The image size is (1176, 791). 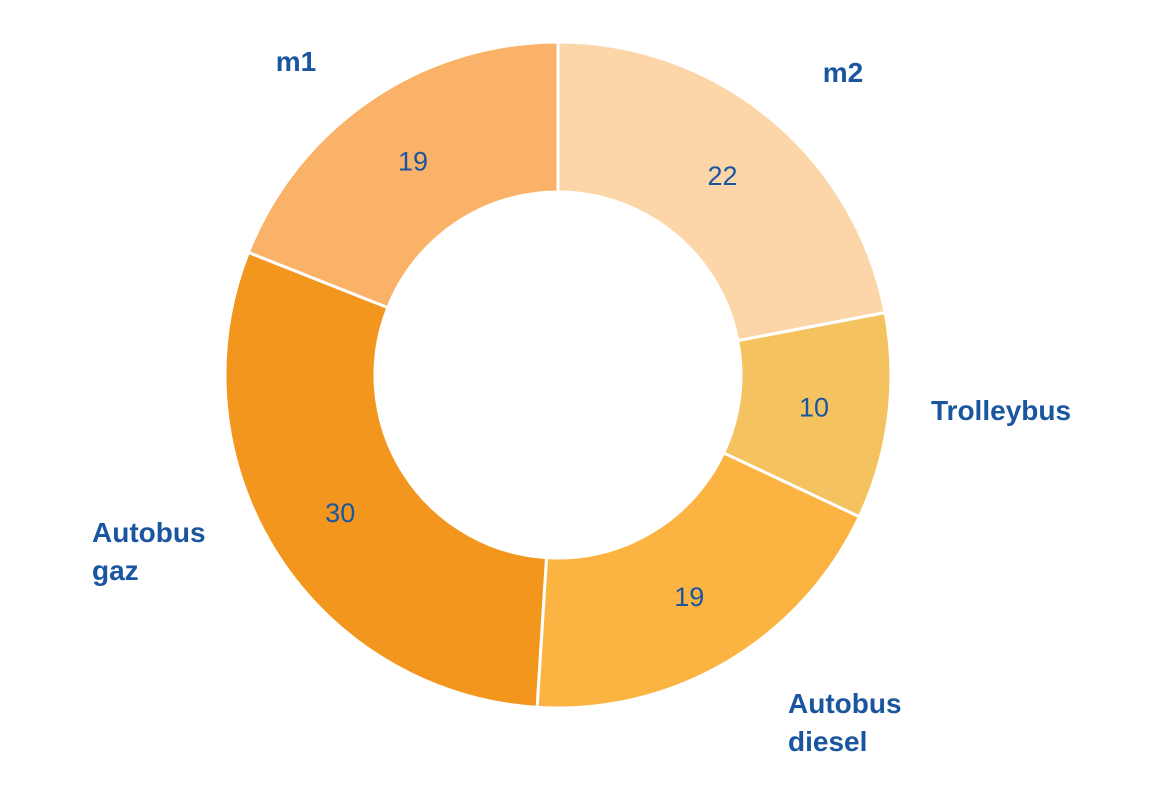 I want to click on slice-label-autobus-diesel: Autobus diesel, so click(x=845, y=722).